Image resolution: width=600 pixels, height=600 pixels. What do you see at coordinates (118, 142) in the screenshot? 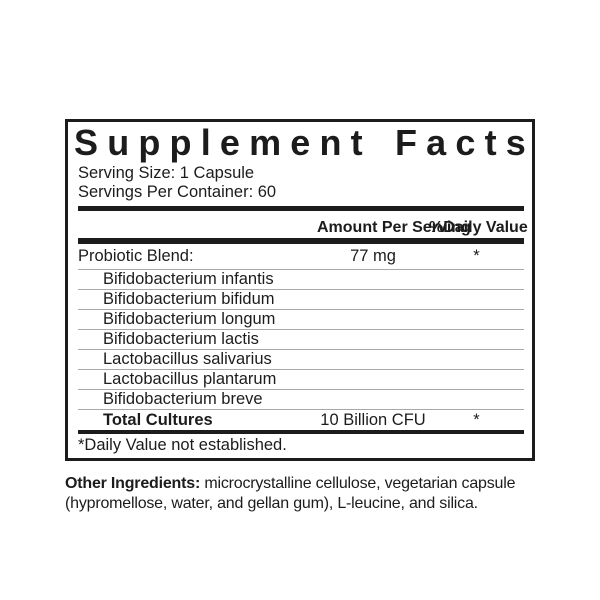
I see `title-letter: u` at bounding box center [118, 142].